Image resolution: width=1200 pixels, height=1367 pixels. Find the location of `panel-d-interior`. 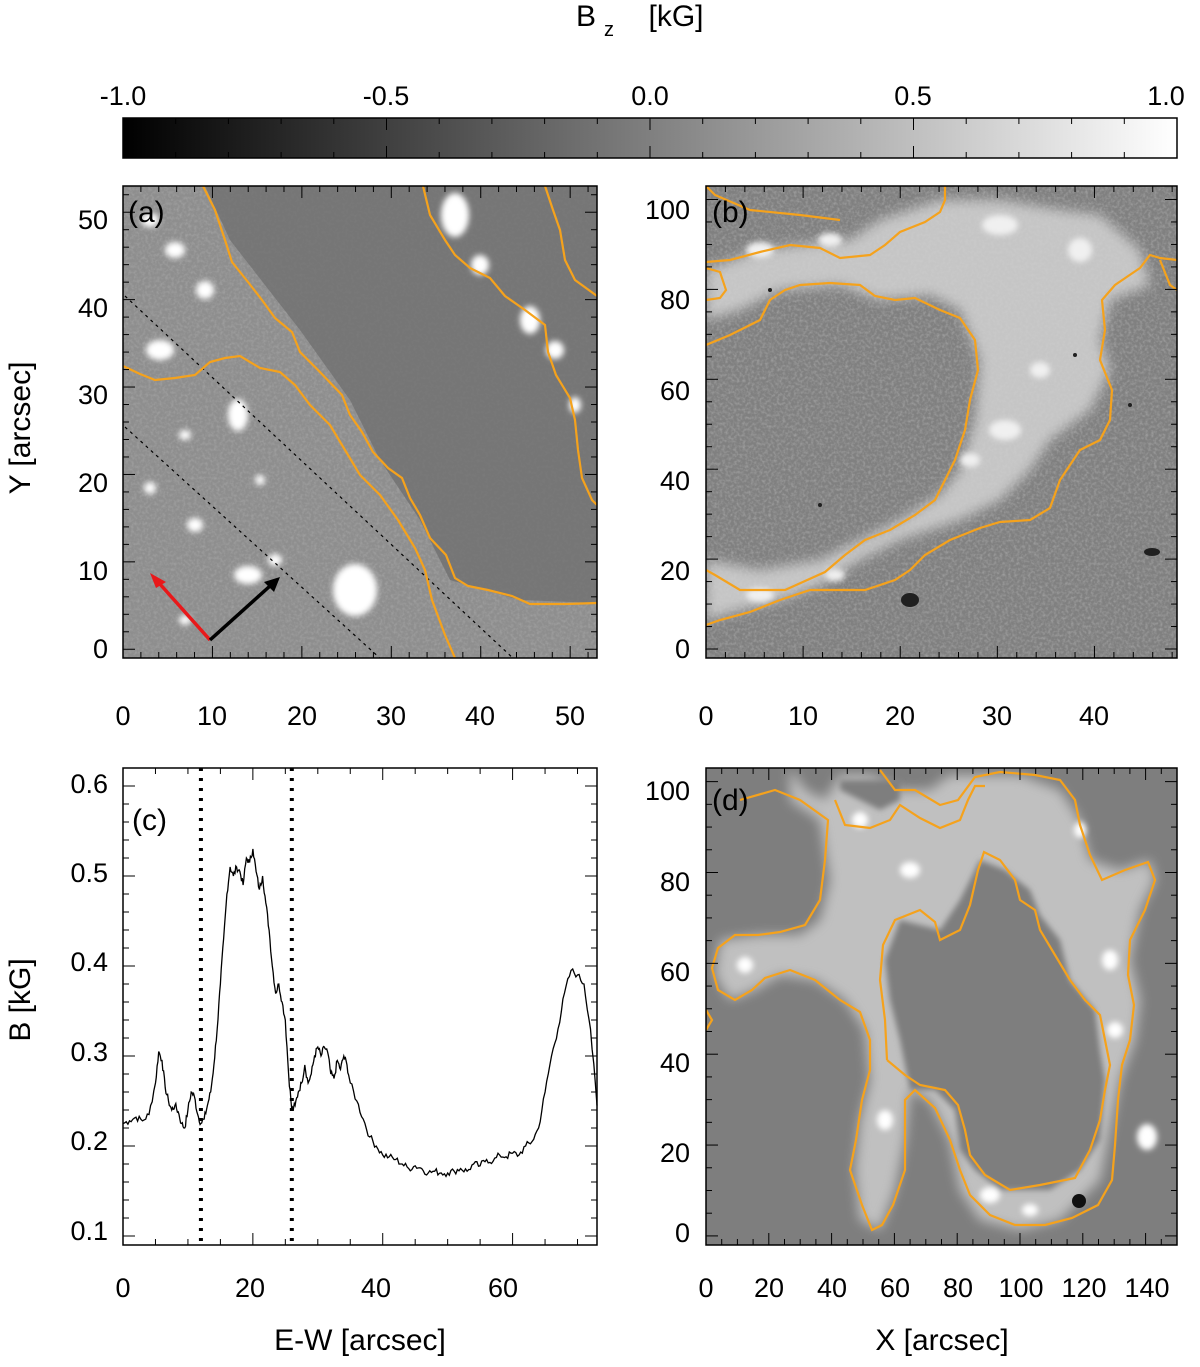

panel-d-interior is located at coordinates (972, 985).